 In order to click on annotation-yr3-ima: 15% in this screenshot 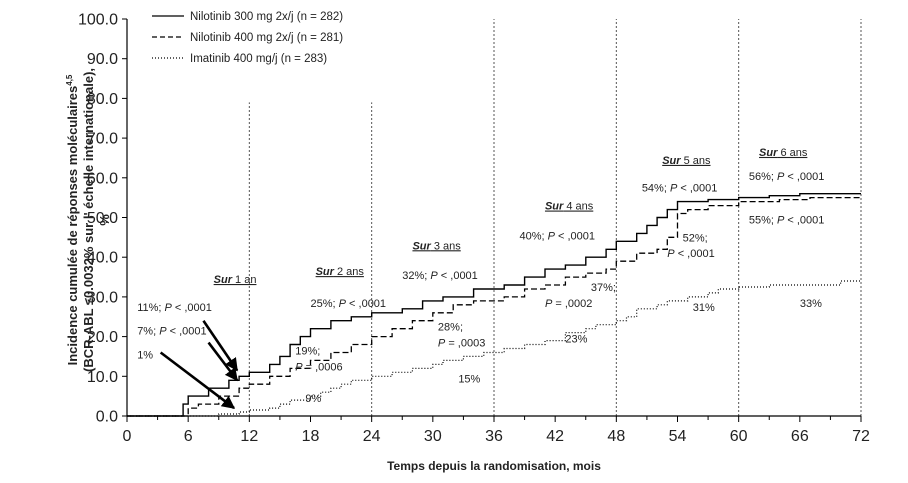, I will do `click(469, 379)`.